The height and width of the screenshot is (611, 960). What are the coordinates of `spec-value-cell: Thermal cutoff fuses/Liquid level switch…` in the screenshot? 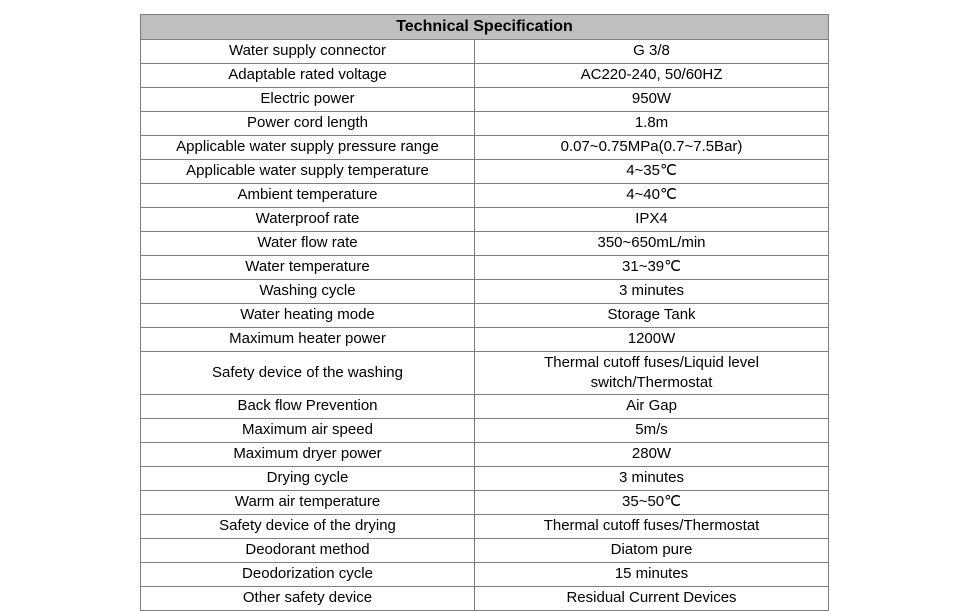 It's located at (651, 373).